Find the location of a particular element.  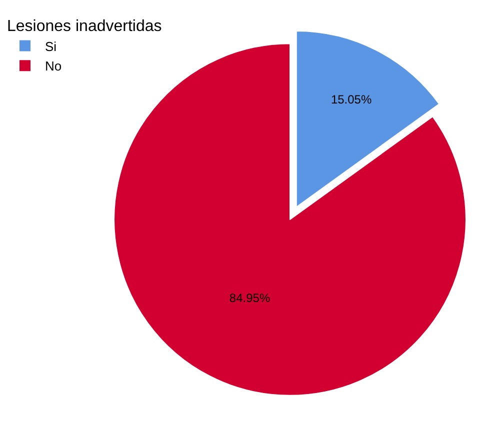

data-label: 84.95% is located at coordinates (249, 297).